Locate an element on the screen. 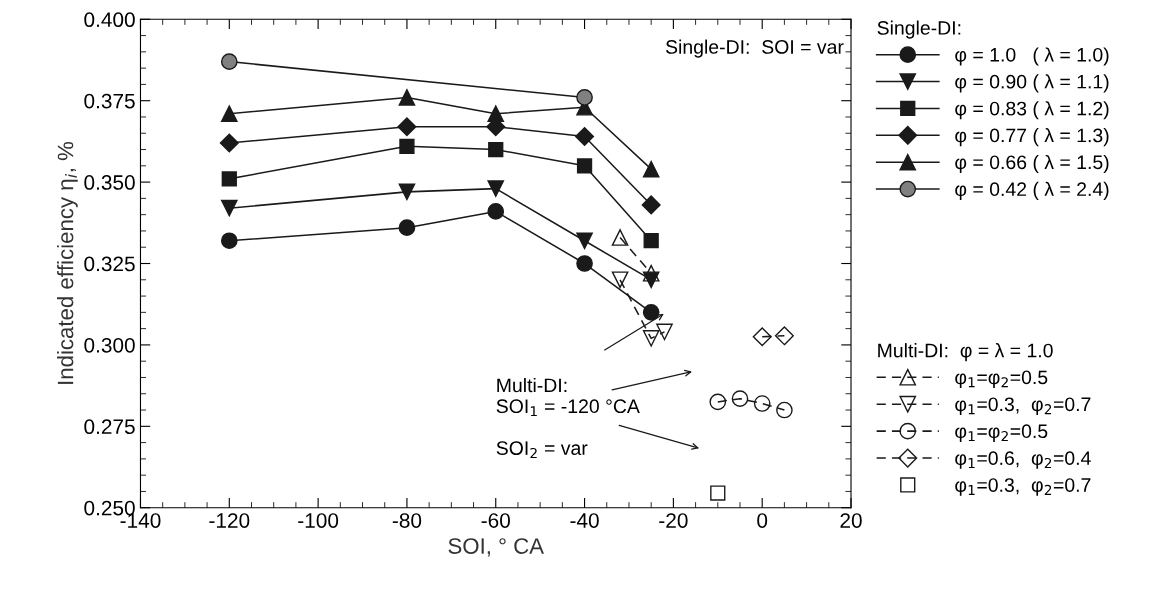 Image resolution: width=1161 pixels, height=603 pixels. legend-label: φ = 0.90 ( λ = 1.1) is located at coordinates (1032, 83).